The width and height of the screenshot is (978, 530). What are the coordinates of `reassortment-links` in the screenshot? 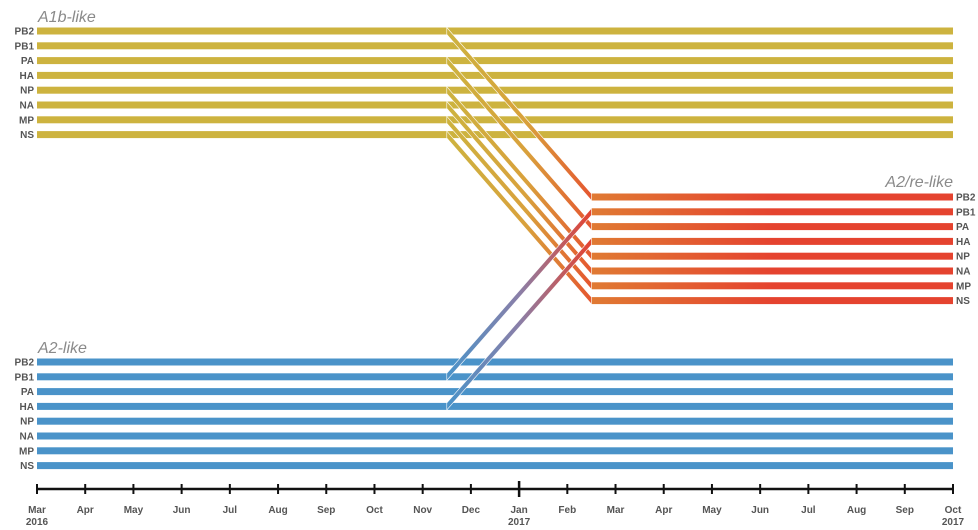 It's located at (519, 218).